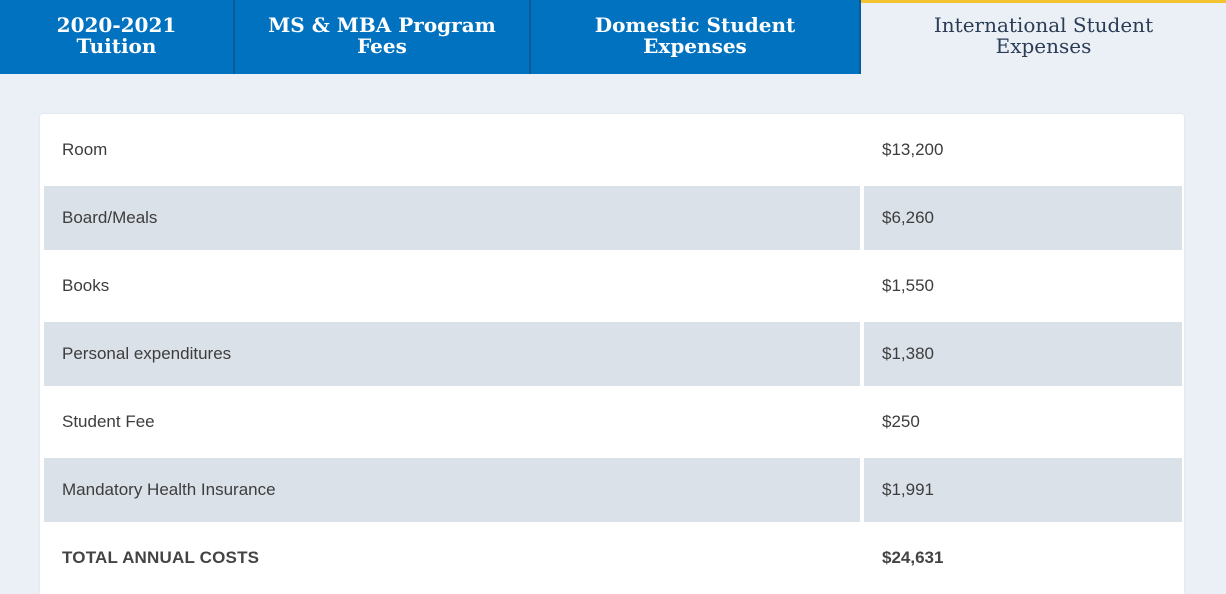  What do you see at coordinates (613, 286) in the screenshot?
I see `table-row: Books $1,550` at bounding box center [613, 286].